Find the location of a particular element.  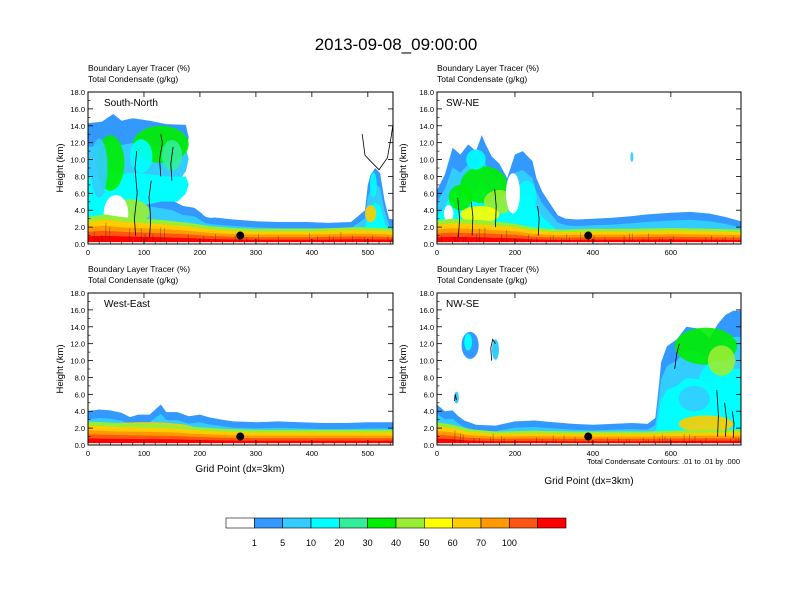

boundary-layer-band is located at coordinates (240, 239).